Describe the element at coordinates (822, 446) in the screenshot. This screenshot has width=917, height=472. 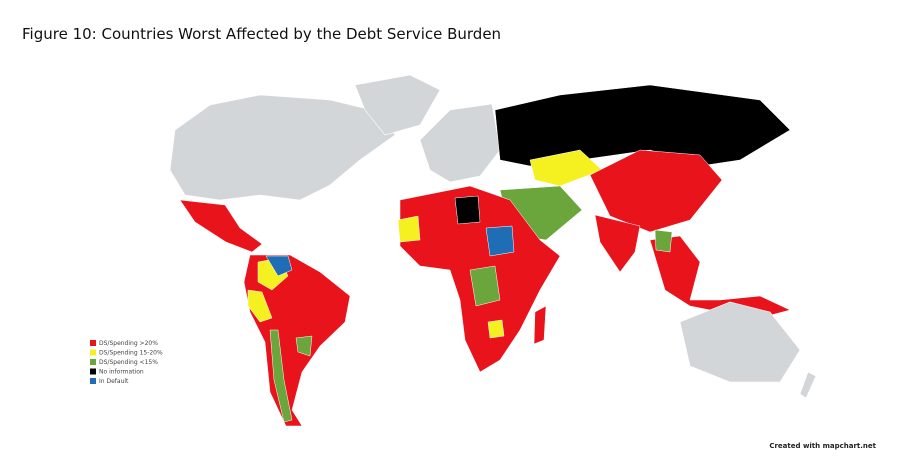
I see `credit: Created with mapchart.net` at that location.